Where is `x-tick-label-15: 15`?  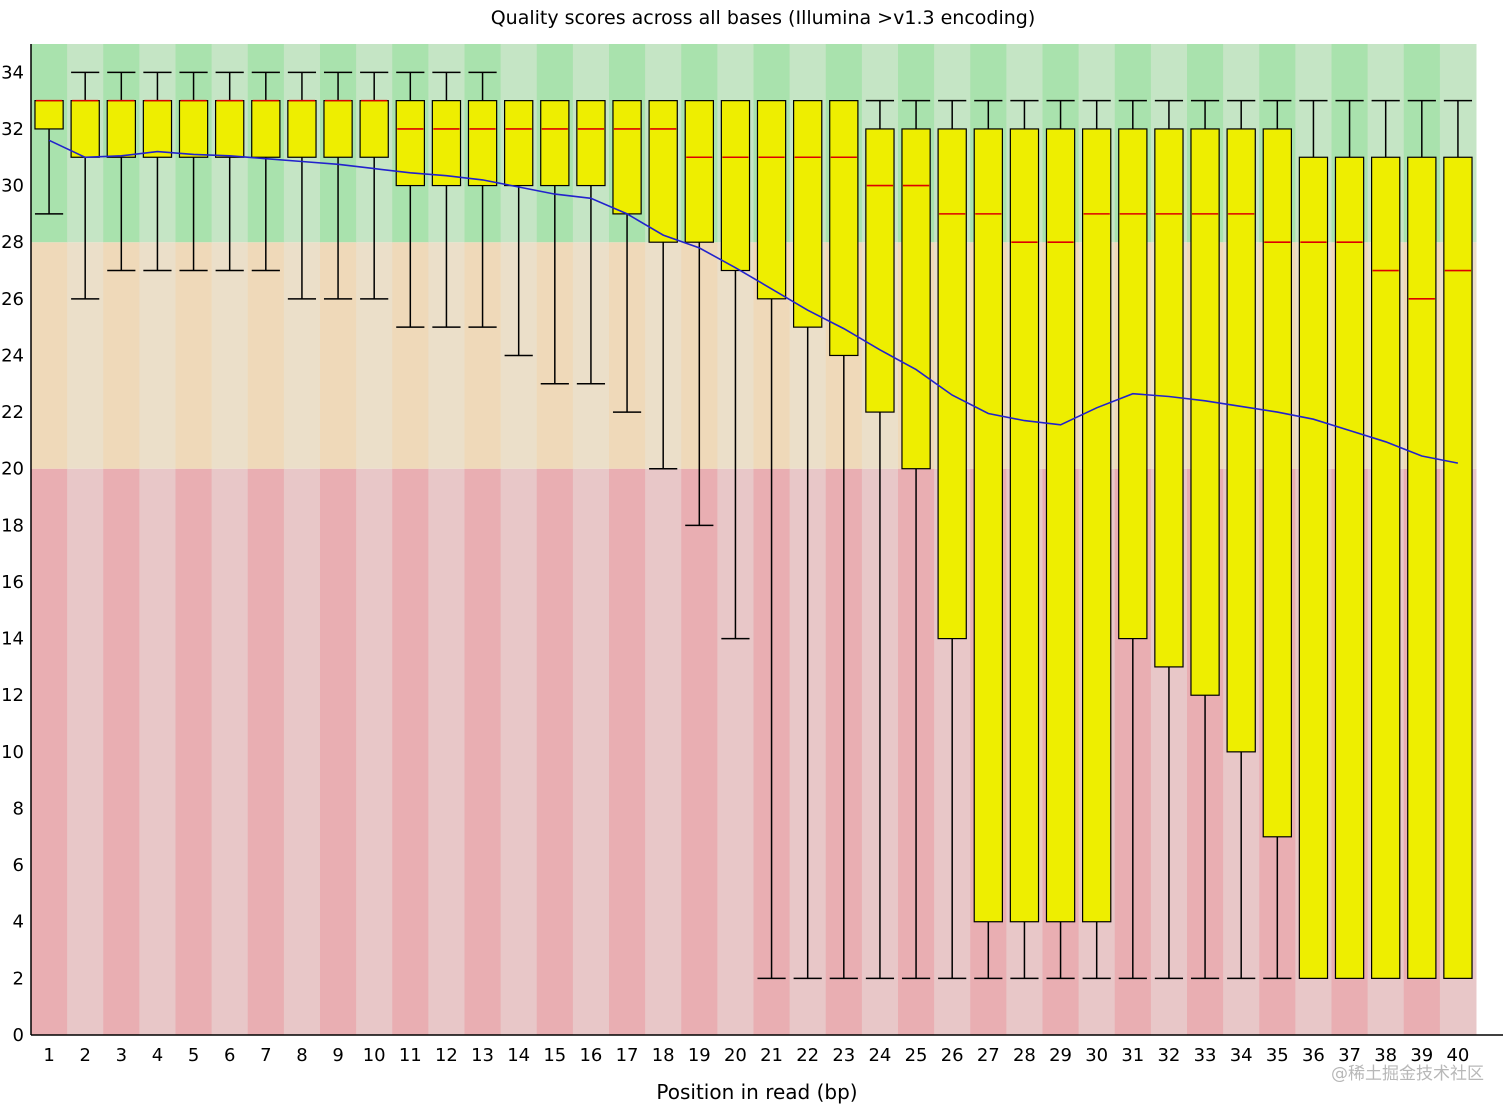
x-tick-label-15: 15 is located at coordinates (554, 1055).